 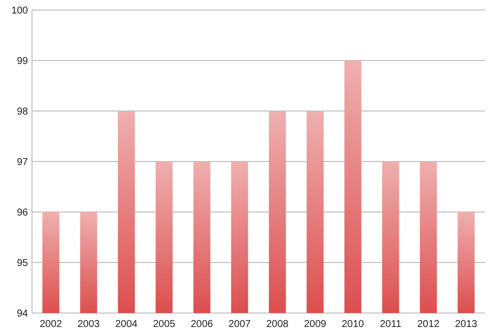 I want to click on x-tick-label: 2005, so click(x=164, y=324).